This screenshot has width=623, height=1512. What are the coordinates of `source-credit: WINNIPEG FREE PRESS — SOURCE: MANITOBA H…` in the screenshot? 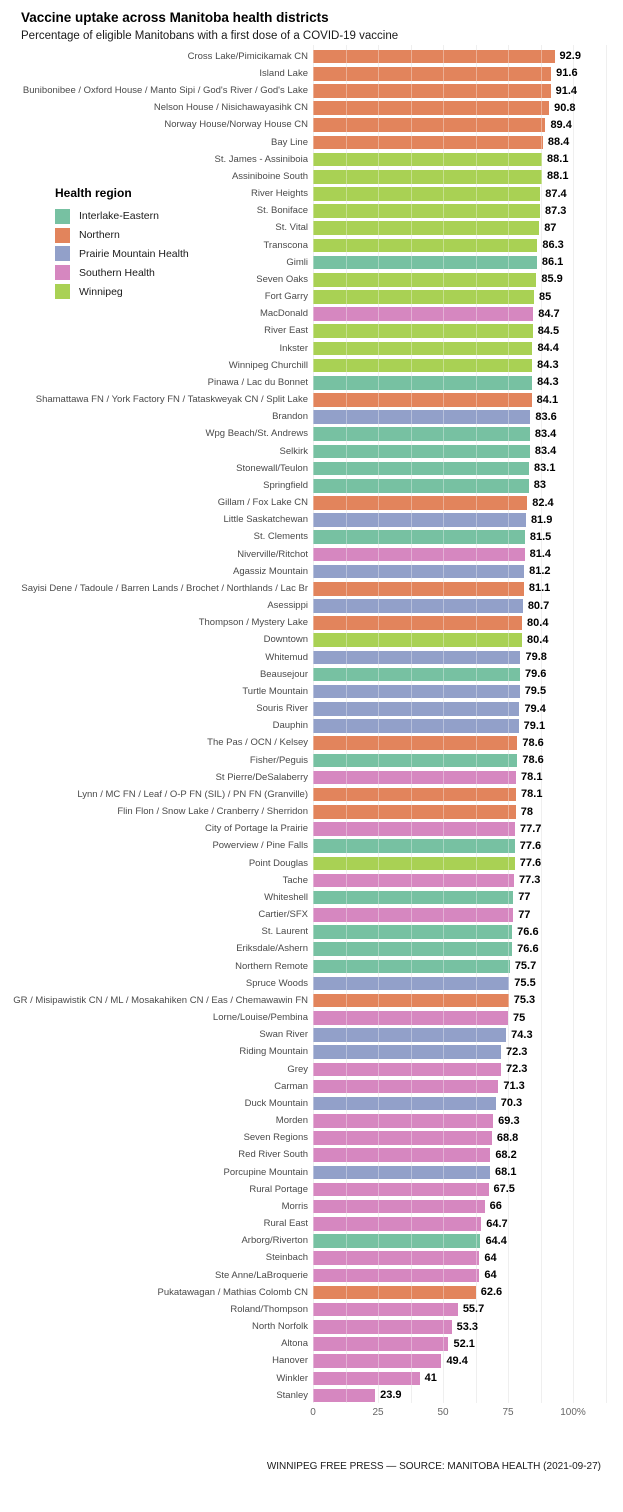 It's located at (433, 1466).